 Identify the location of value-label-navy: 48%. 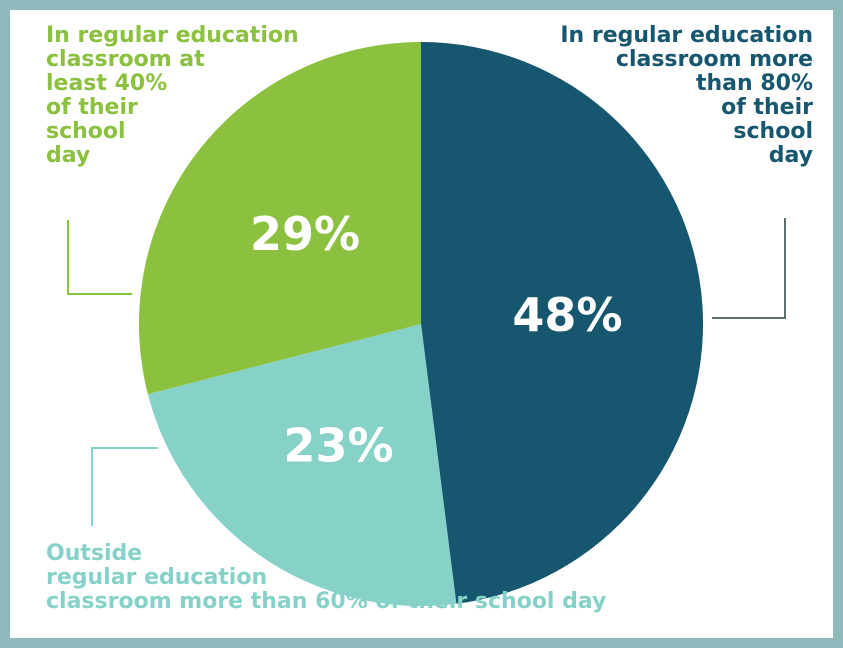
(567, 315).